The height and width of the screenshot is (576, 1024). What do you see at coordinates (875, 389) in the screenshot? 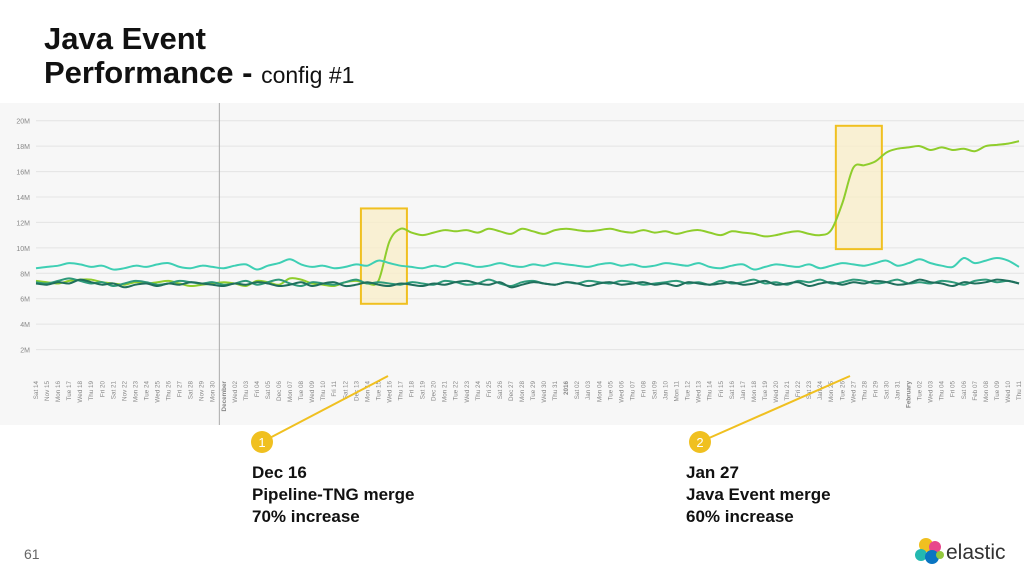
I see `x-tick-label: Fri 29` at bounding box center [875, 389].